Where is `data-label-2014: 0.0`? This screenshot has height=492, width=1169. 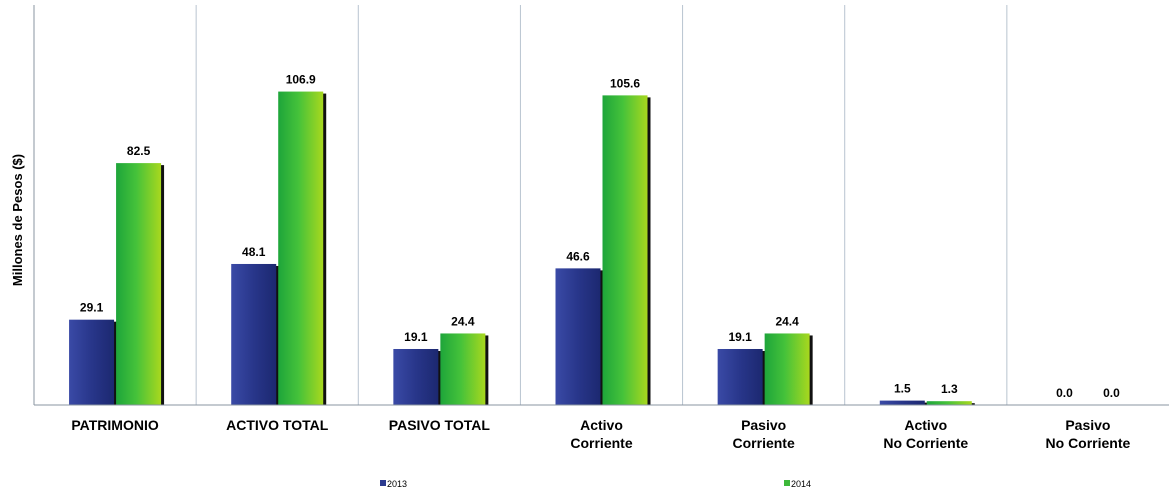
data-label-2014: 0.0 is located at coordinates (1111, 393).